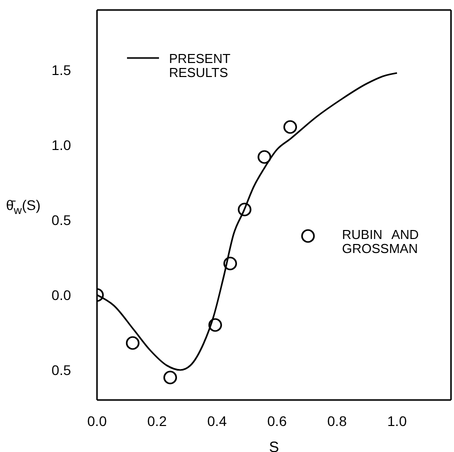 Image resolution: width=454 pixels, height=452 pixels. Describe the element at coordinates (217, 420) in the screenshot. I see `x-tick-label: 0.4` at that location.